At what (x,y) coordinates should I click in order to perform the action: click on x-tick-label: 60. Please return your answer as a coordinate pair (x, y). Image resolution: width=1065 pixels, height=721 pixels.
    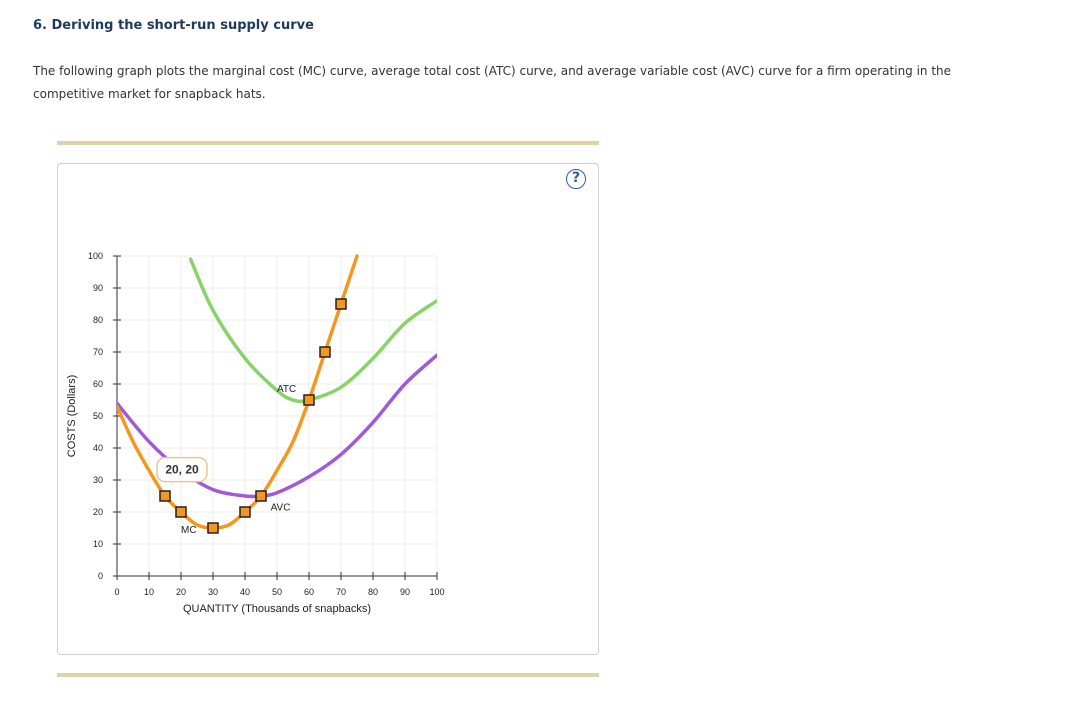
    Looking at the image, I should click on (309, 592).